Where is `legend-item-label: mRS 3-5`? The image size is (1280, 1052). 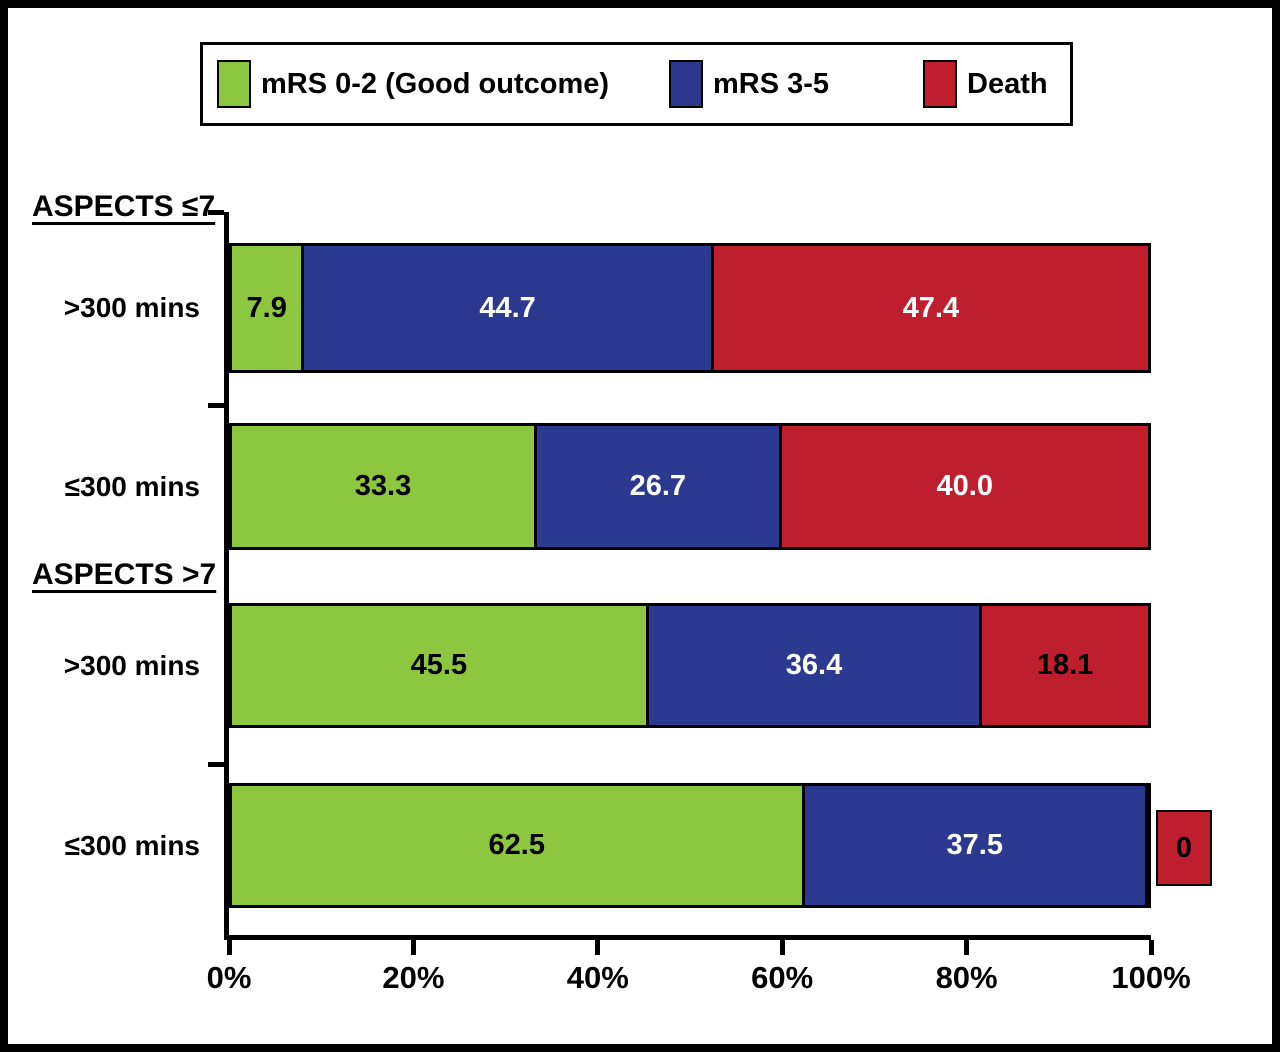 legend-item-label: mRS 3-5 is located at coordinates (771, 83).